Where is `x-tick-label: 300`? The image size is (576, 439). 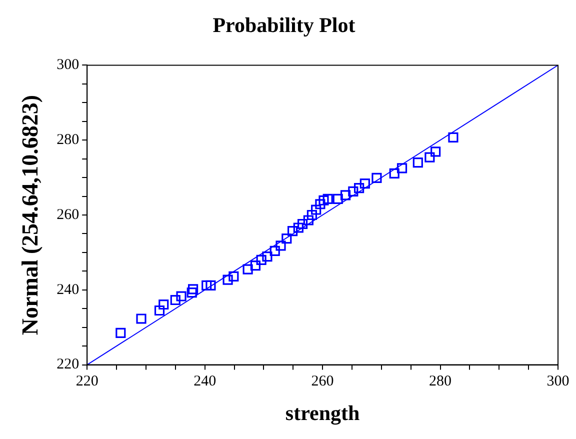 x-tick-label: 300 is located at coordinates (558, 382).